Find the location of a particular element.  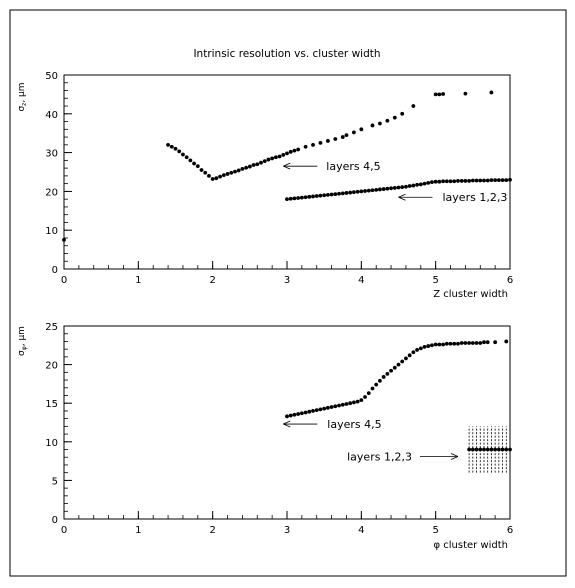

x-axis-label: φ cluster width is located at coordinates (470, 545).